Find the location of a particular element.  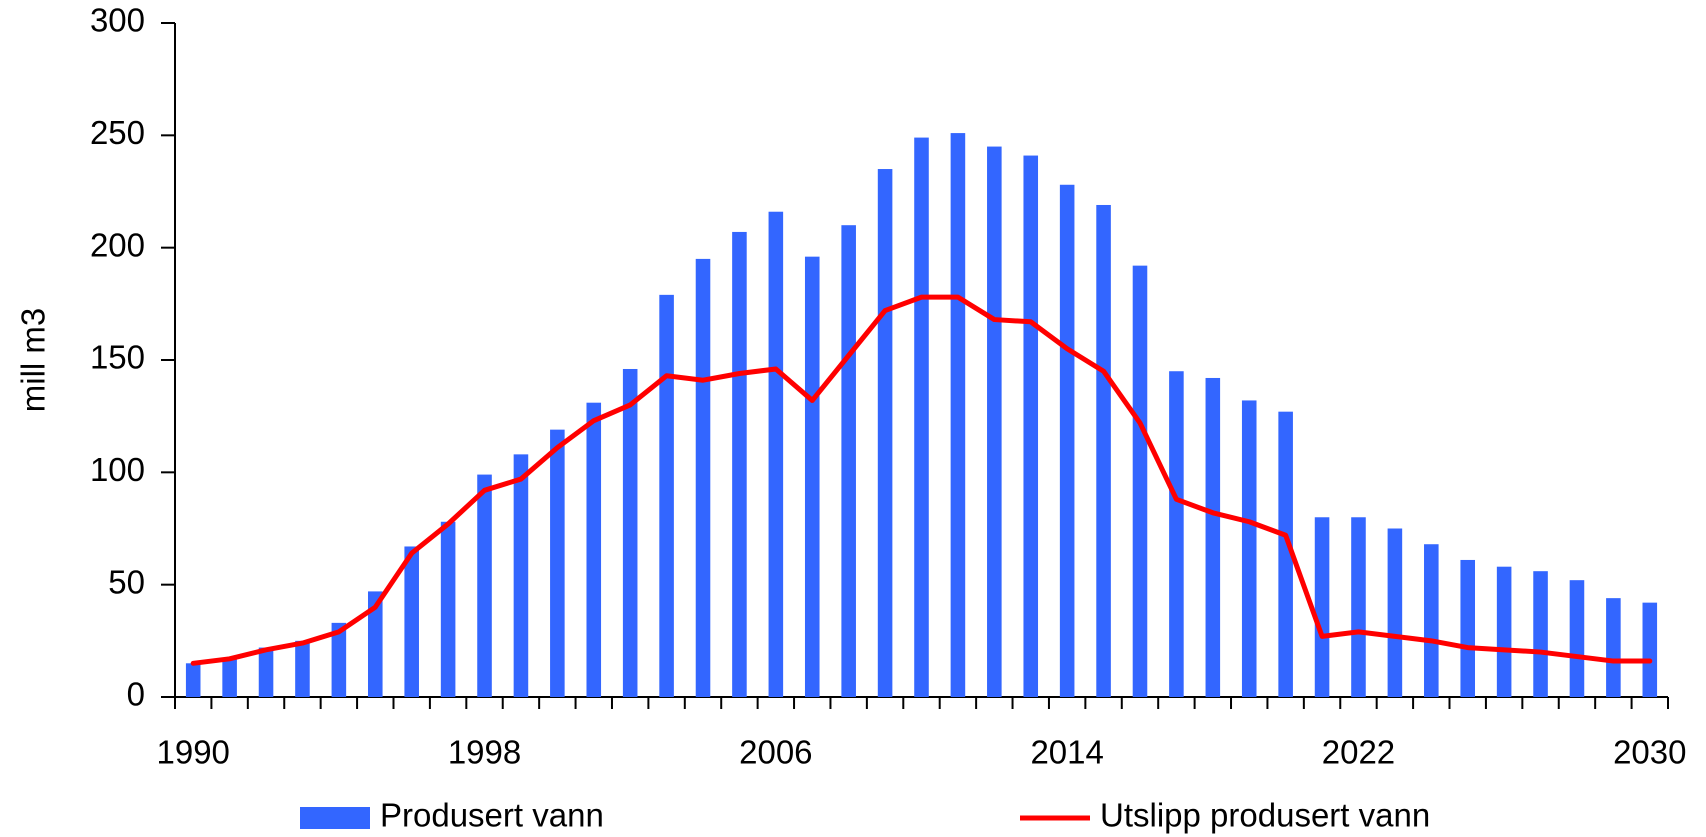

x-tick-label: 2014 is located at coordinates (1066, 752).